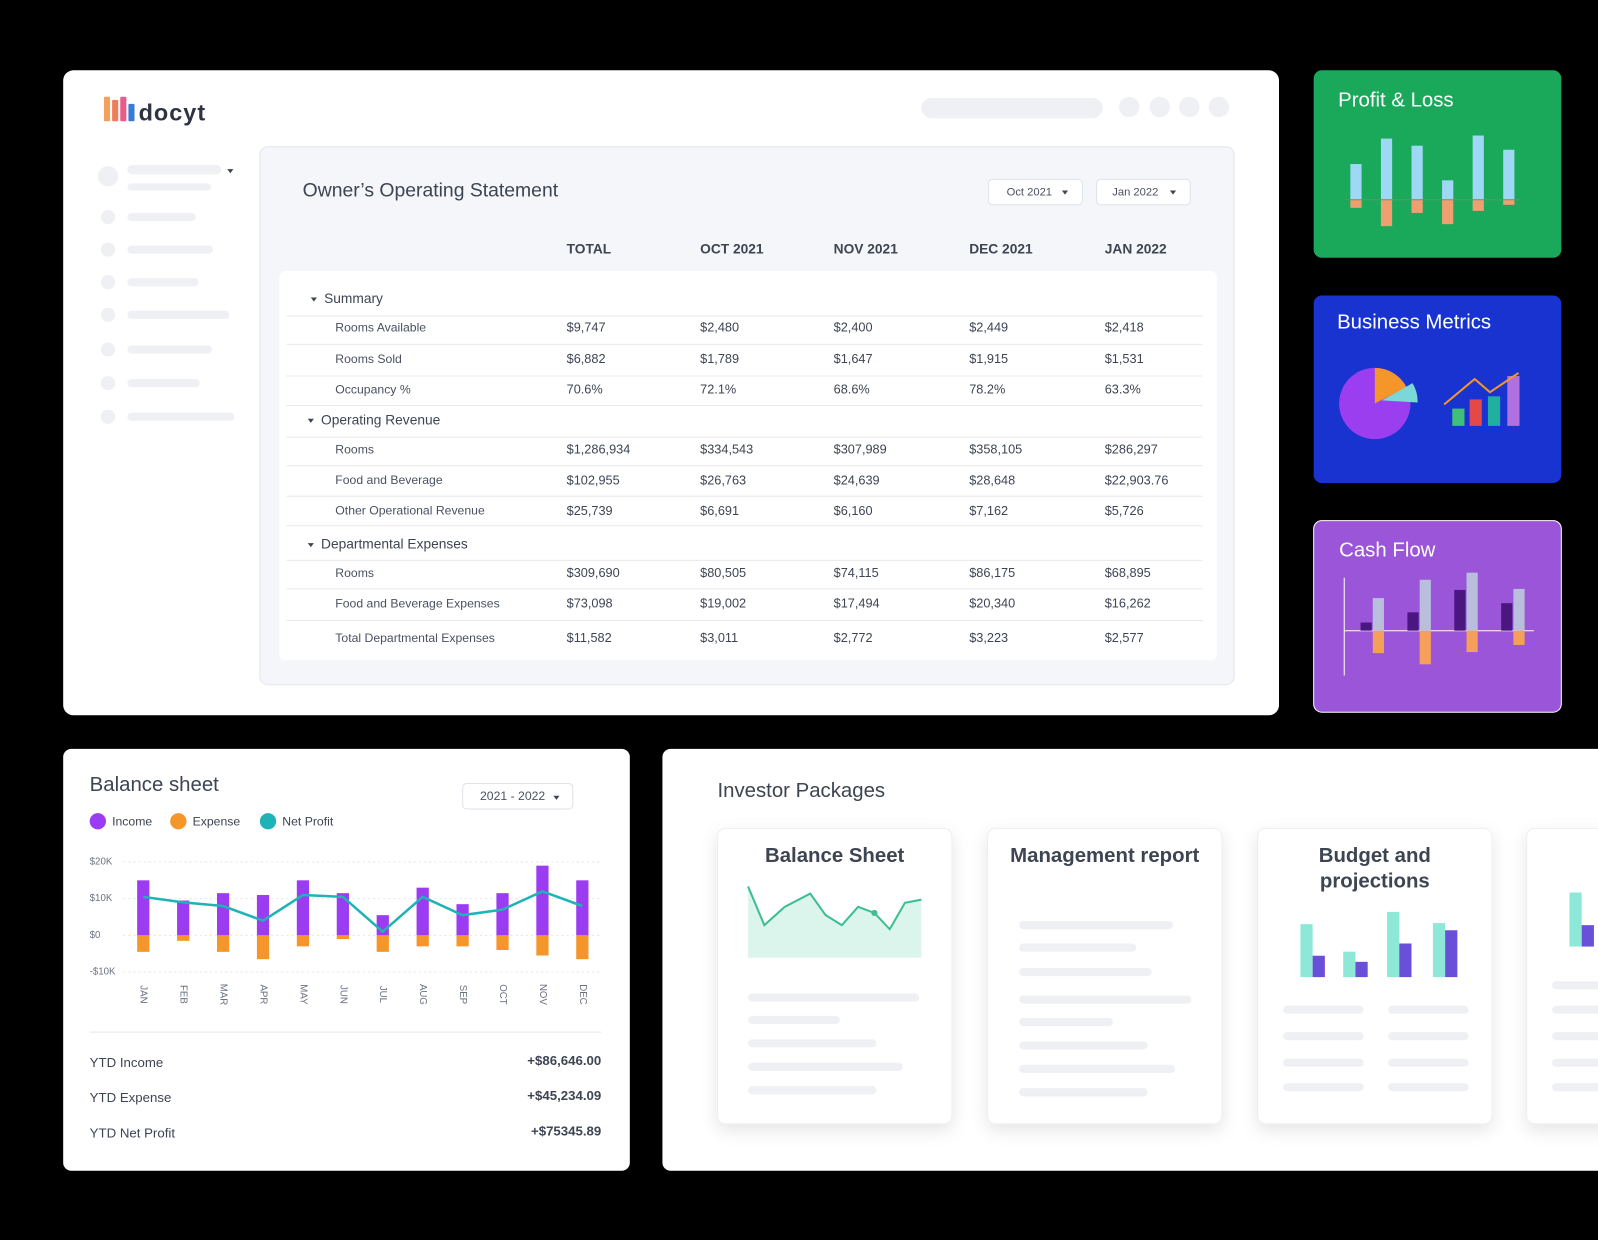 Image resolution: width=1598 pixels, height=1240 pixels. What do you see at coordinates (1414, 322) in the screenshot?
I see `side-card-title: Business Metrics` at bounding box center [1414, 322].